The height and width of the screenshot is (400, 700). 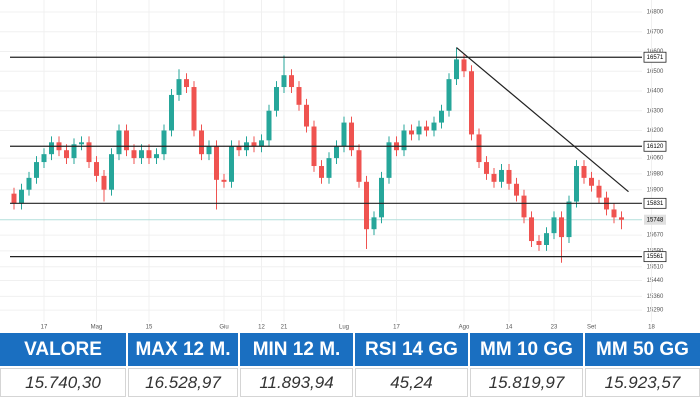 I want to click on y-tick-label: 16700, so click(x=655, y=32).